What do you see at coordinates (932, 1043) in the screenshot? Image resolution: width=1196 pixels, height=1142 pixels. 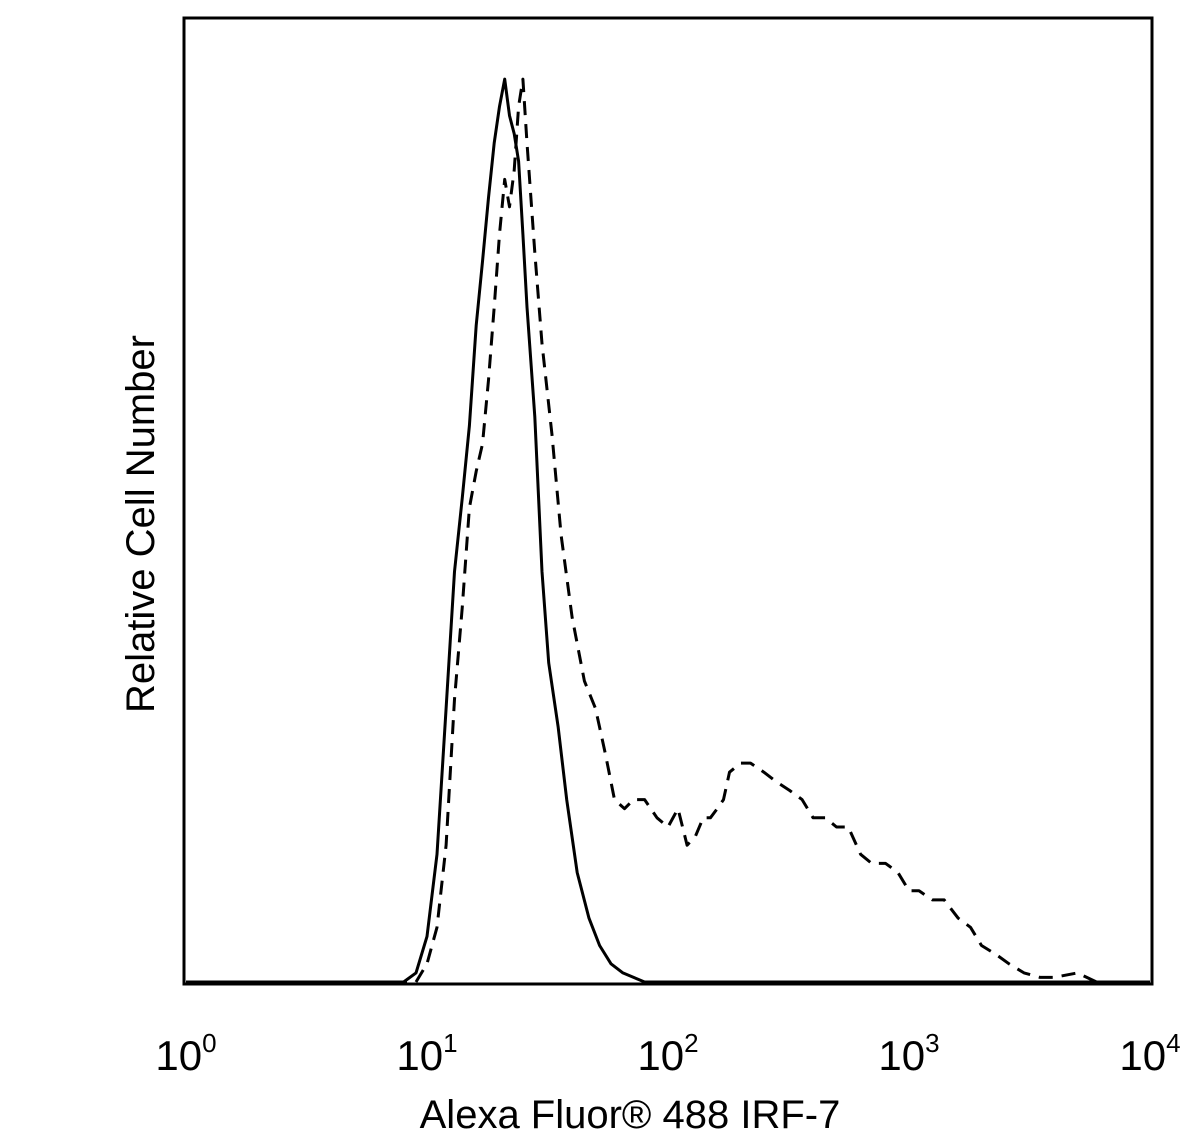 I see `x-tick-exponent: 3` at bounding box center [932, 1043].